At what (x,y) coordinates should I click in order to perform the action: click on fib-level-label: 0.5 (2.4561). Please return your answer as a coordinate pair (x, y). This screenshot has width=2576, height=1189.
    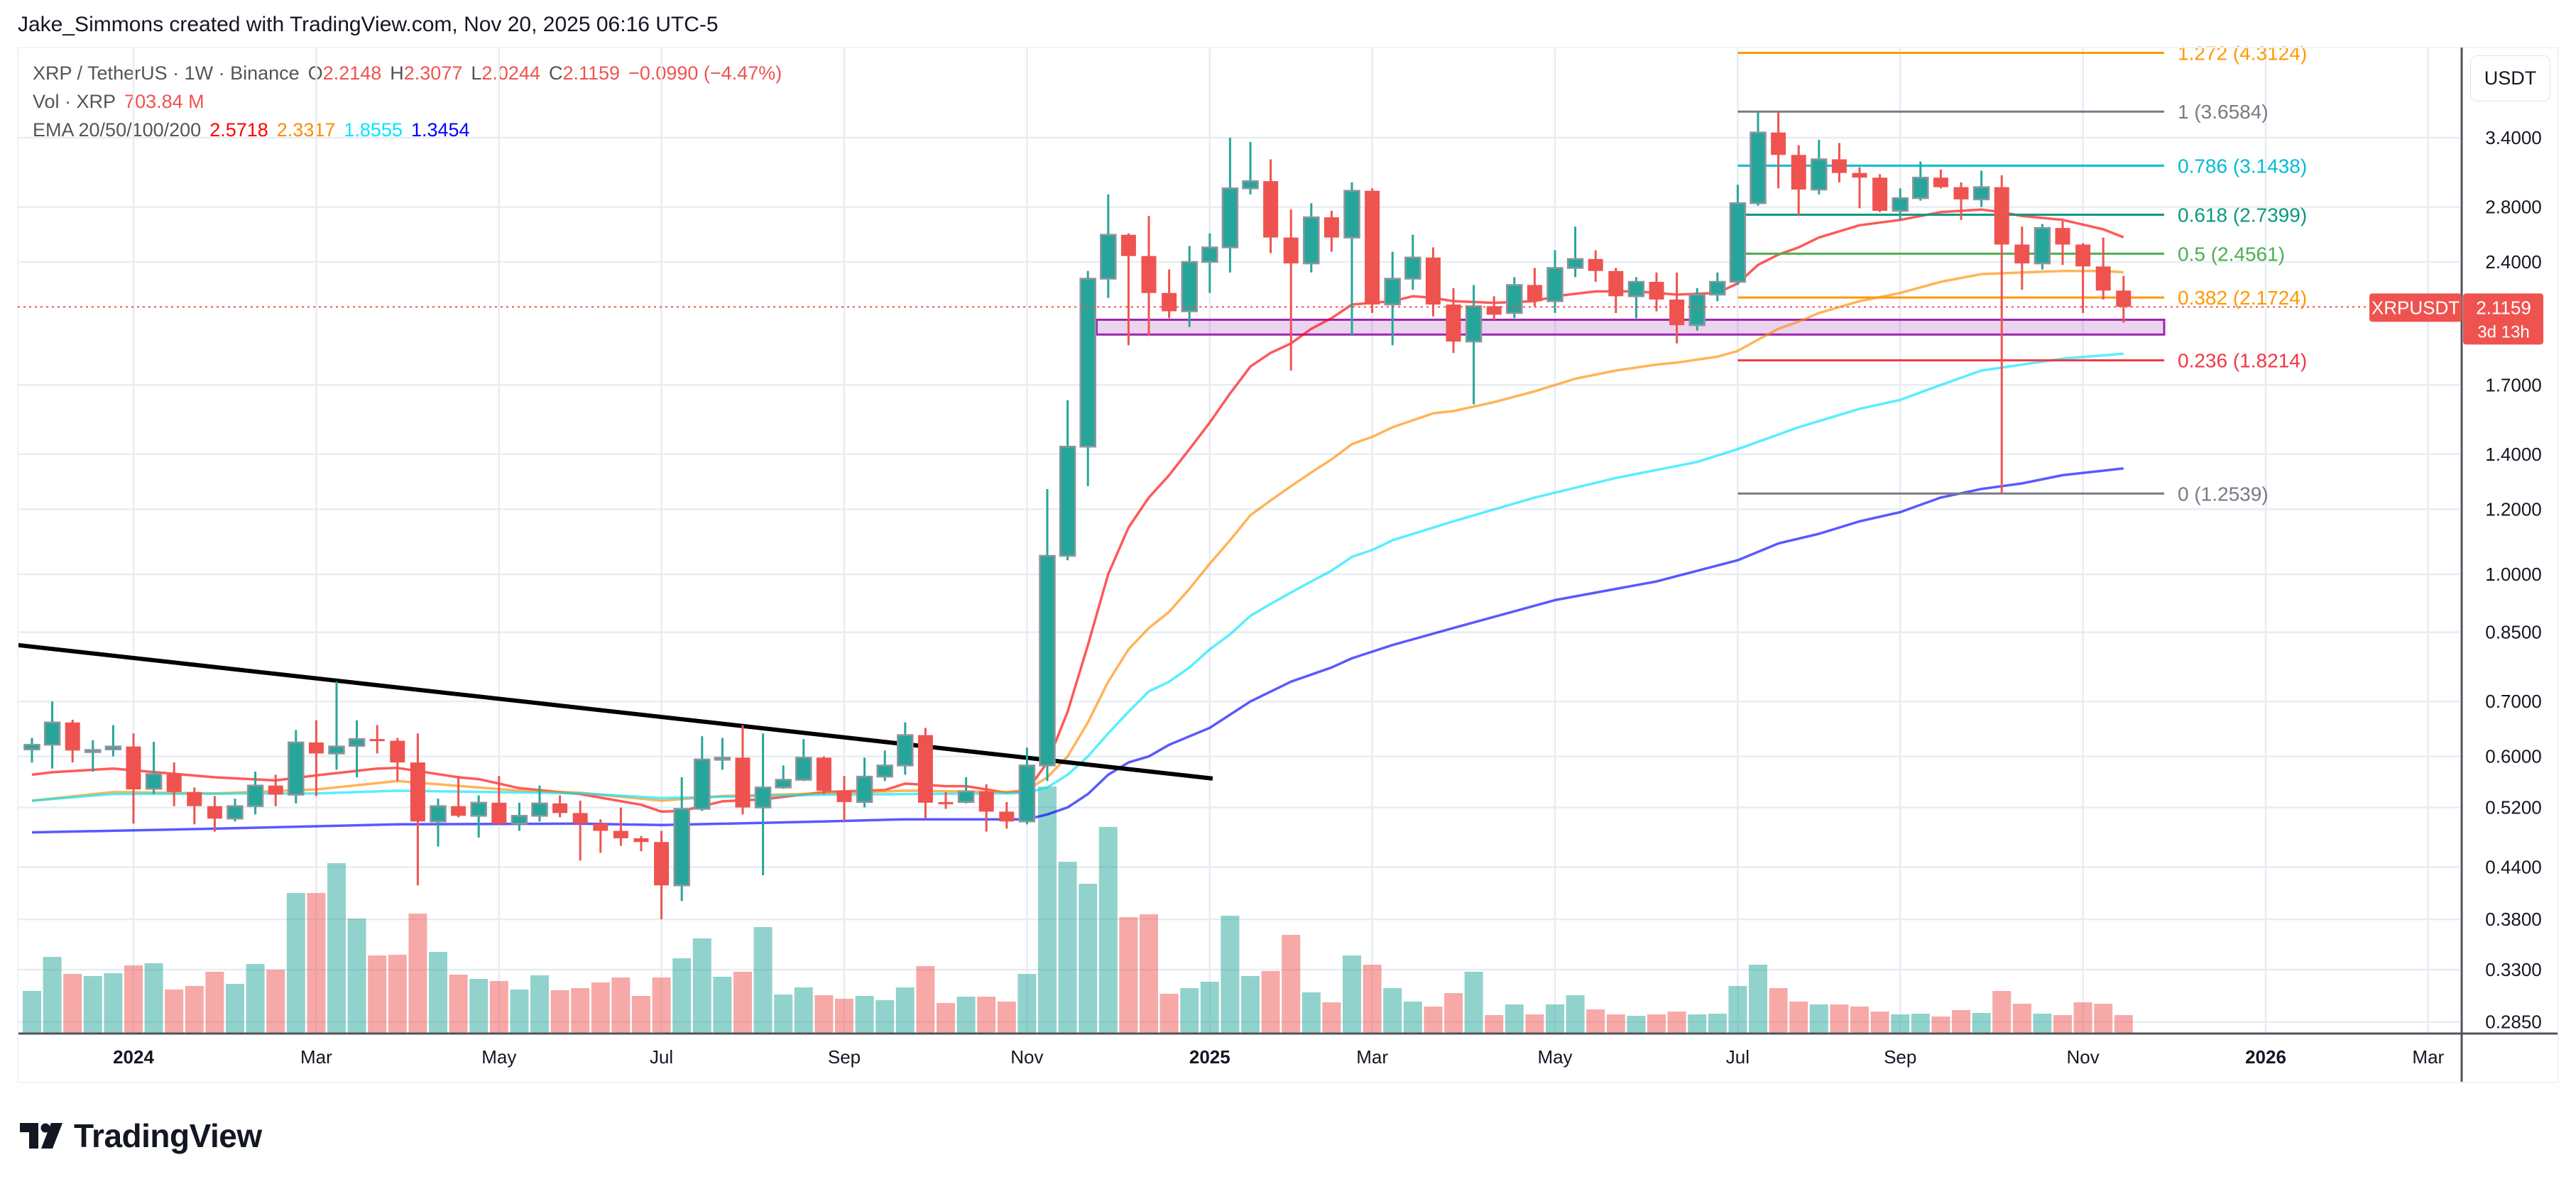
    Looking at the image, I should click on (2231, 254).